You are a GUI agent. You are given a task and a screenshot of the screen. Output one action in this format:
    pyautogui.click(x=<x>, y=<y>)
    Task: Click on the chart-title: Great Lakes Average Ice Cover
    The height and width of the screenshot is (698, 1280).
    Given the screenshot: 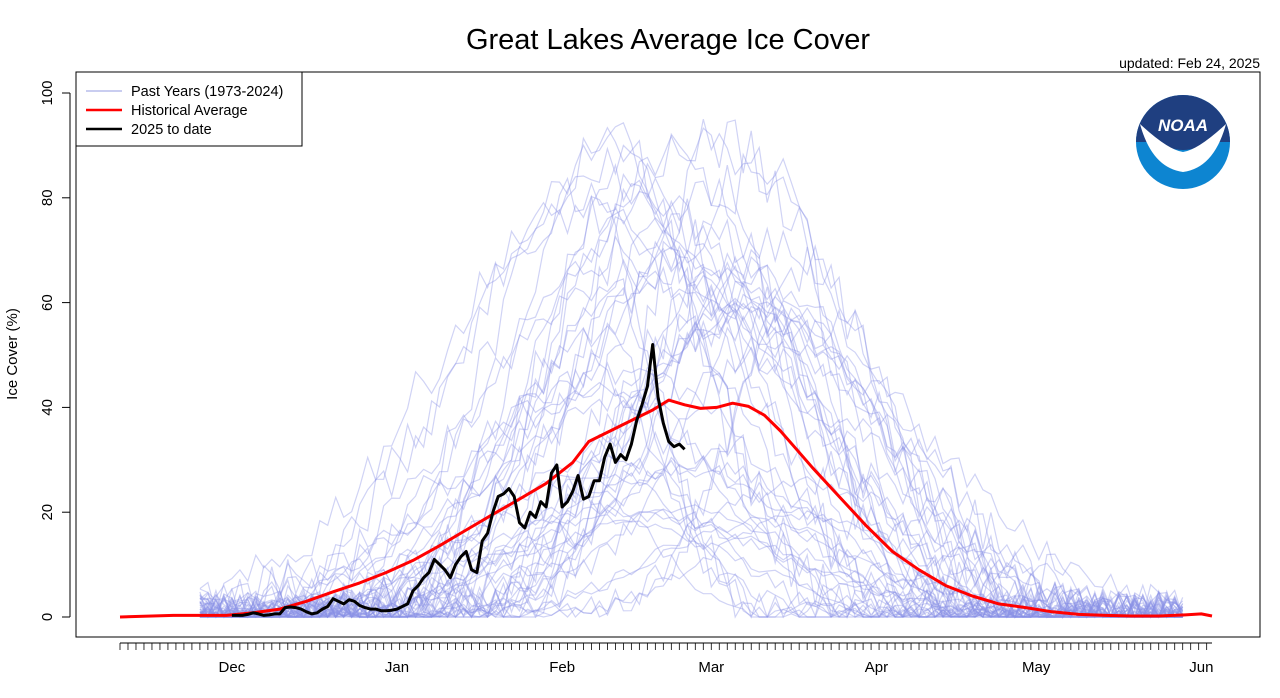 What is the action you would take?
    pyautogui.click(x=668, y=40)
    